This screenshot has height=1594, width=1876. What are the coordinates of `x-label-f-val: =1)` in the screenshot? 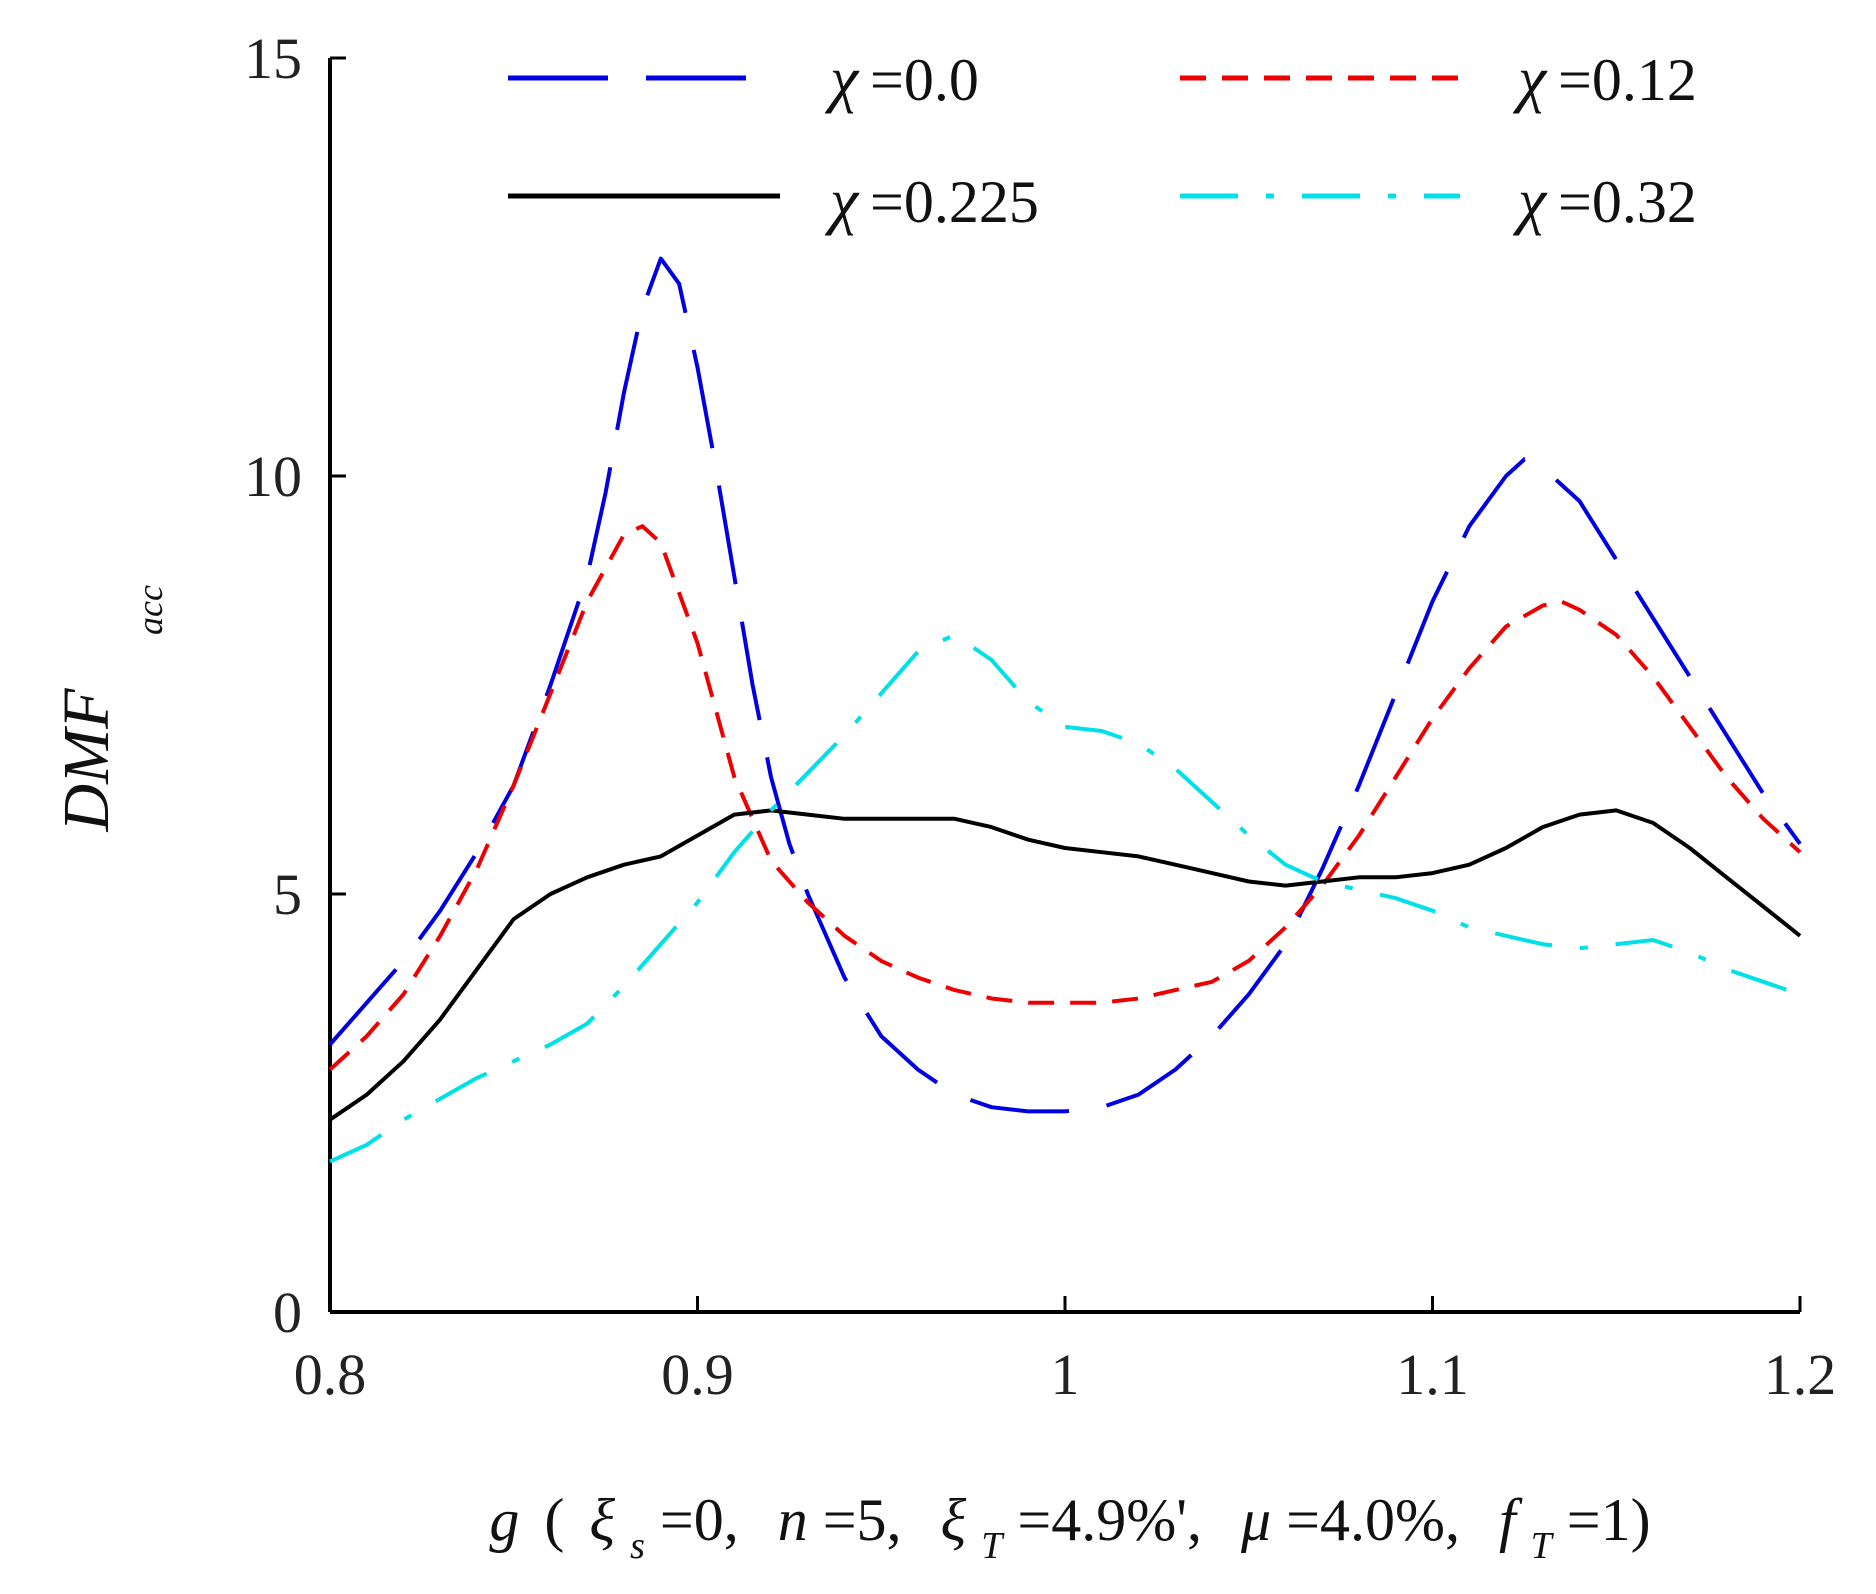 It's located at (1609, 1520).